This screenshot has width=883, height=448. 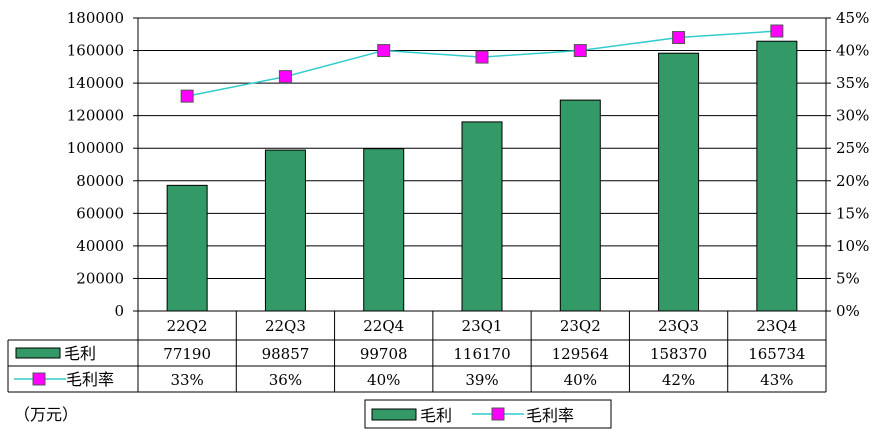 I want to click on category-label: 23Q4, so click(x=776, y=326).